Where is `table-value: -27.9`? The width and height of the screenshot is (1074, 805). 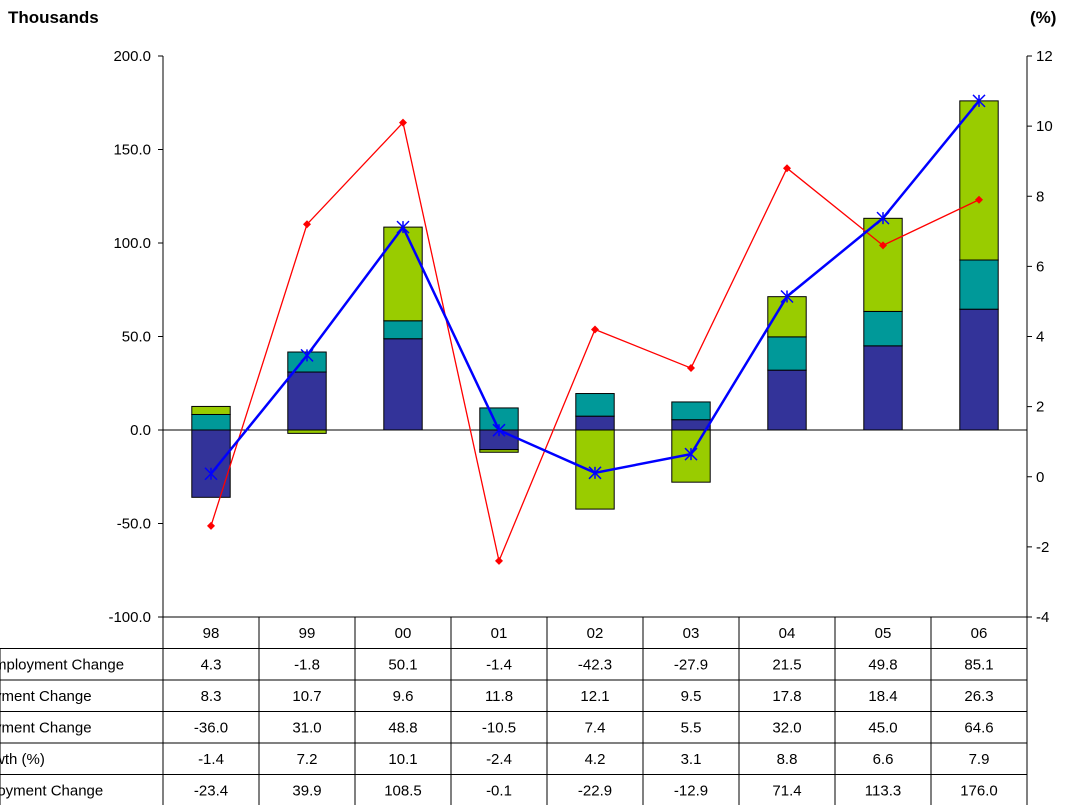 table-value: -27.9 is located at coordinates (691, 664).